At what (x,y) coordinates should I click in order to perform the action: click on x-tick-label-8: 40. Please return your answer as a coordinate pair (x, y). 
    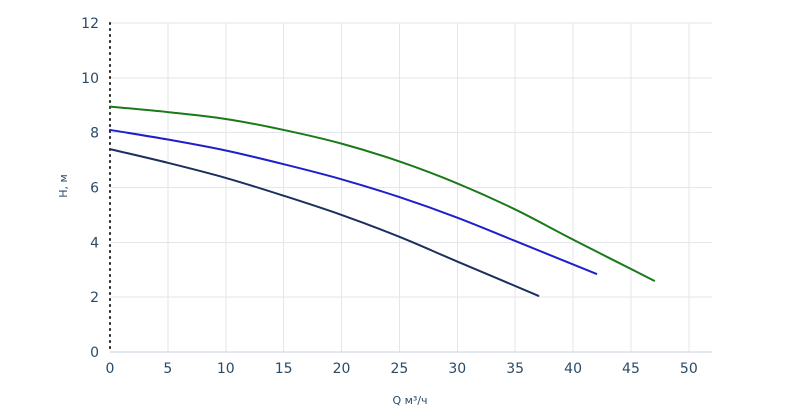
    Looking at the image, I should click on (573, 369).